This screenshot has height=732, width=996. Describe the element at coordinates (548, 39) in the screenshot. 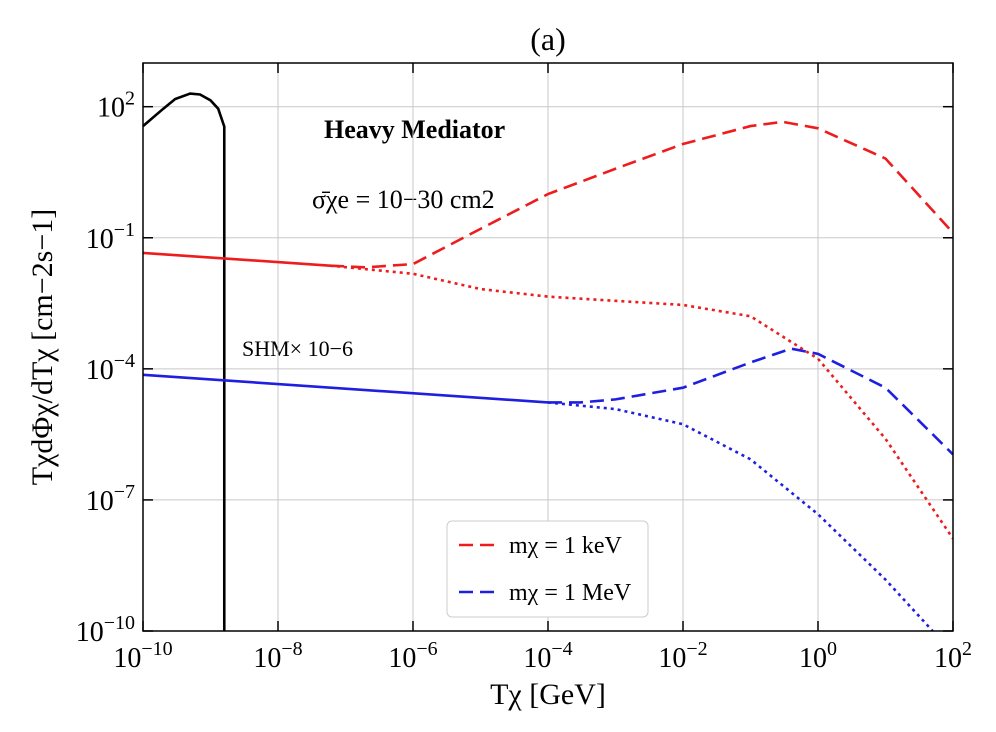

I see `chart-title: (a)` at that location.